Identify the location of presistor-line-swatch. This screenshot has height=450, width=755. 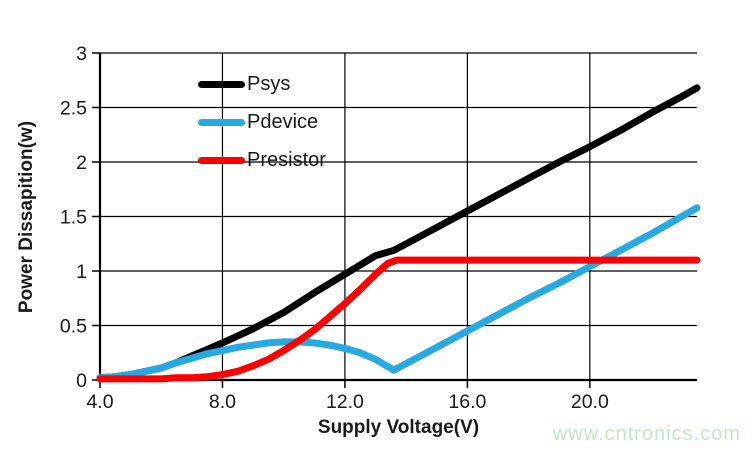
(221, 160).